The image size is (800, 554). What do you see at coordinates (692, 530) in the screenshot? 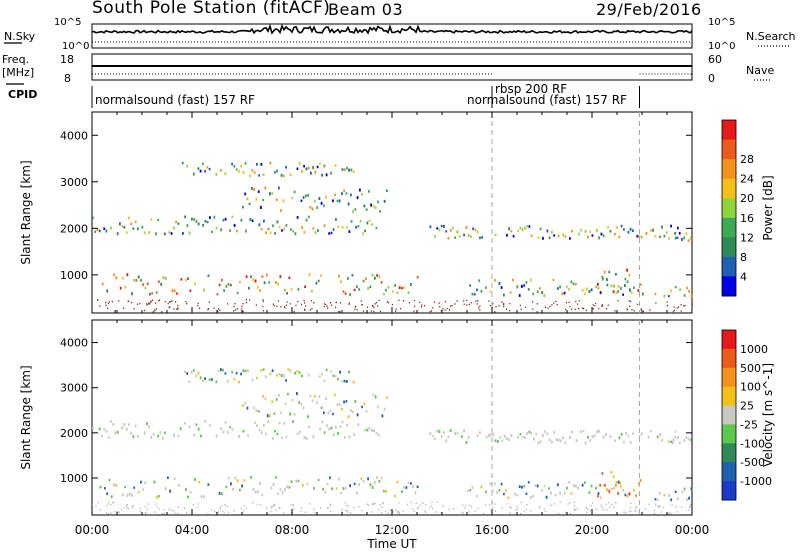
I see `x-tick-label: 00:00` at bounding box center [692, 530].